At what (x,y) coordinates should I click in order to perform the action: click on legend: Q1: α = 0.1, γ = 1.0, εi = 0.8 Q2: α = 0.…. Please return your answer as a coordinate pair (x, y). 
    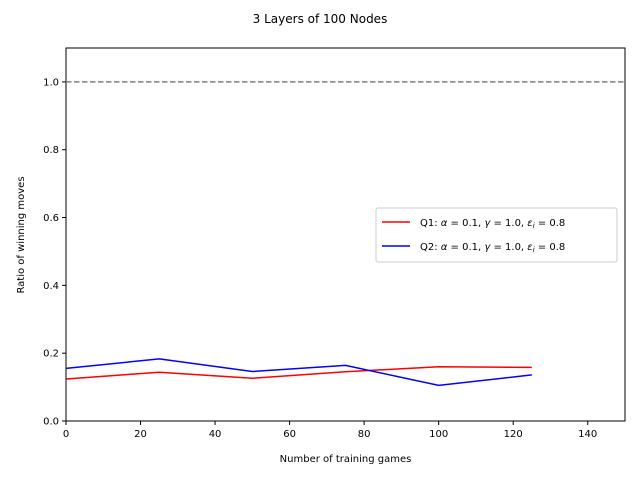
    Looking at the image, I should click on (496, 235).